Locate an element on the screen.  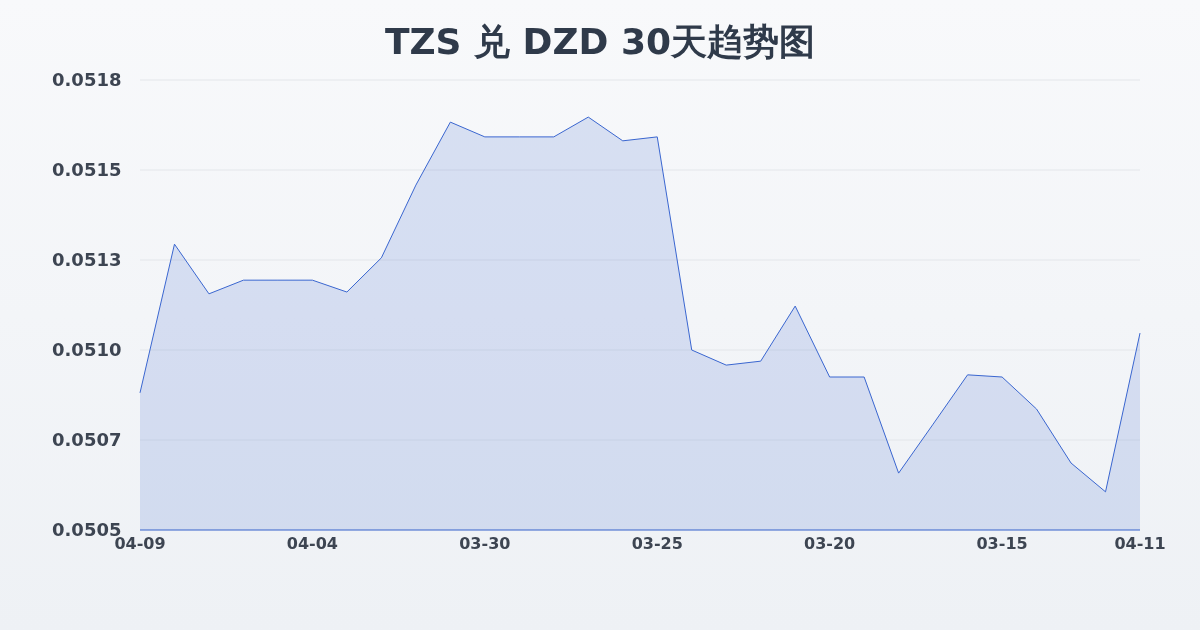
x-tick-label: 04-11 is located at coordinates (1140, 544).